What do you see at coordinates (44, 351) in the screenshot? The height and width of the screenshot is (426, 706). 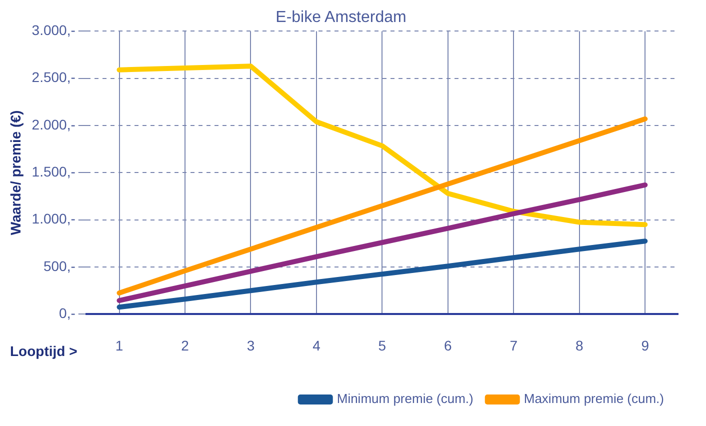 I see `x-axis-title: Looptijd >` at bounding box center [44, 351].